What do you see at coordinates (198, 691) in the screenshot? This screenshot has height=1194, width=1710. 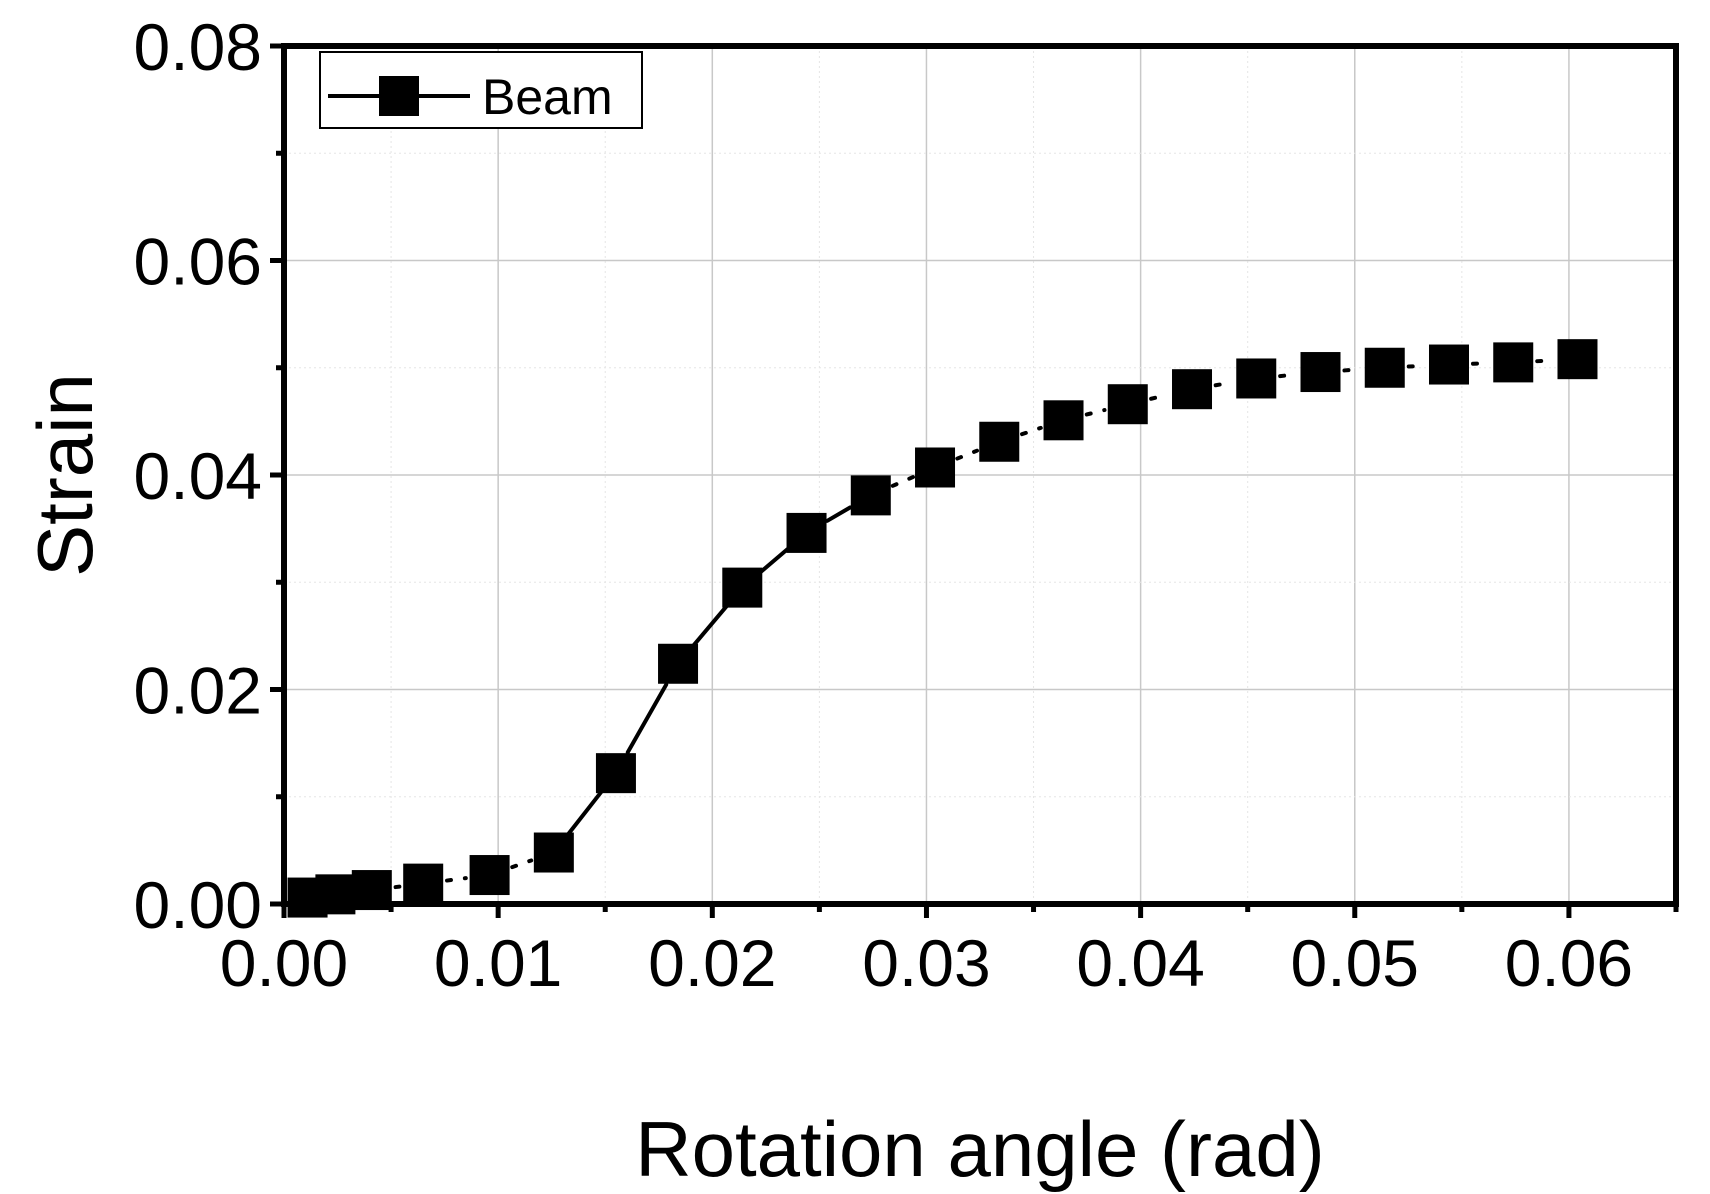 I see `y-tick-label: 0.02` at bounding box center [198, 691].